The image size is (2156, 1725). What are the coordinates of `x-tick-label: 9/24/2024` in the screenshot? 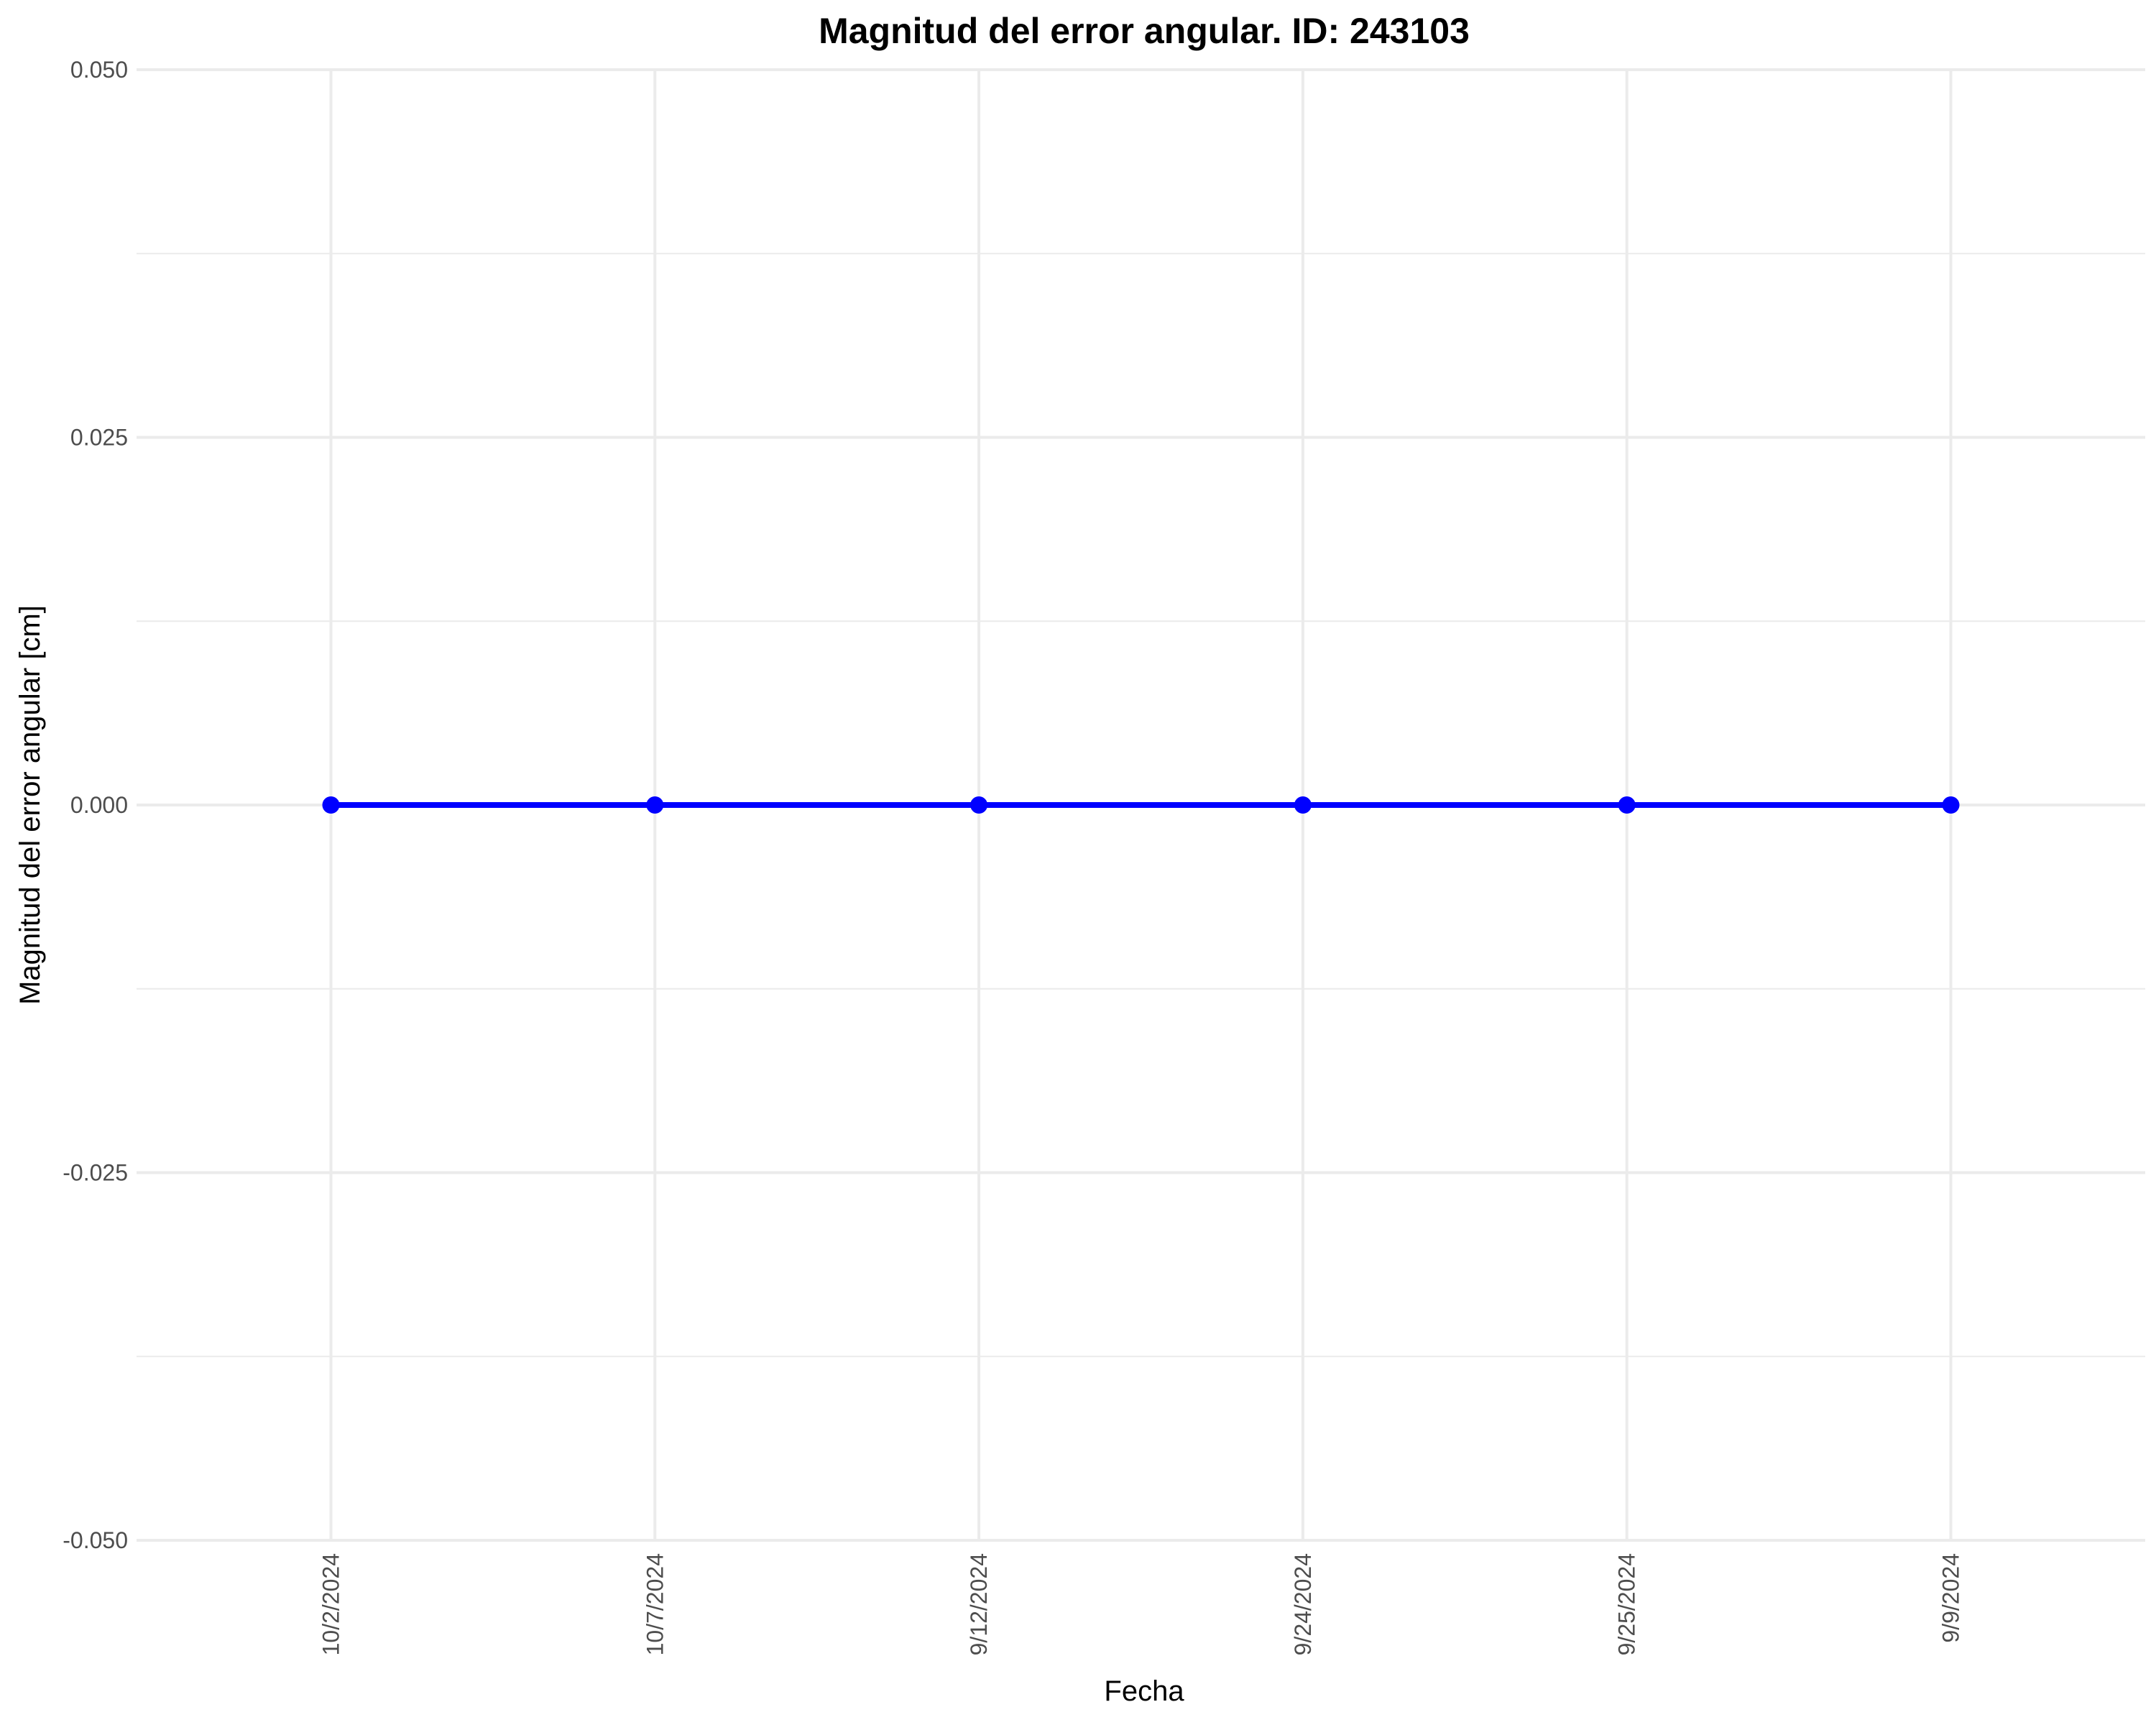 It's located at (1303, 1604).